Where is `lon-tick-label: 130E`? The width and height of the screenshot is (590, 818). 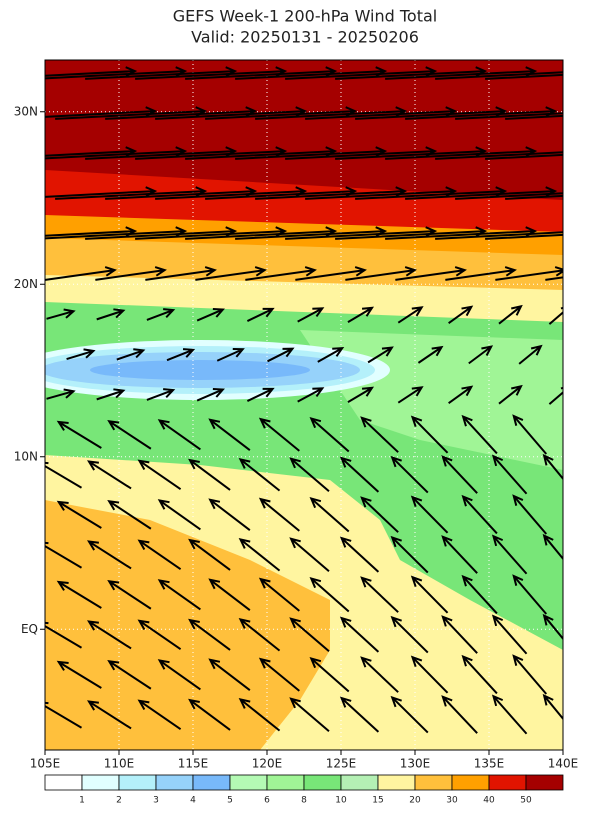 lon-tick-label: 130E is located at coordinates (415, 764).